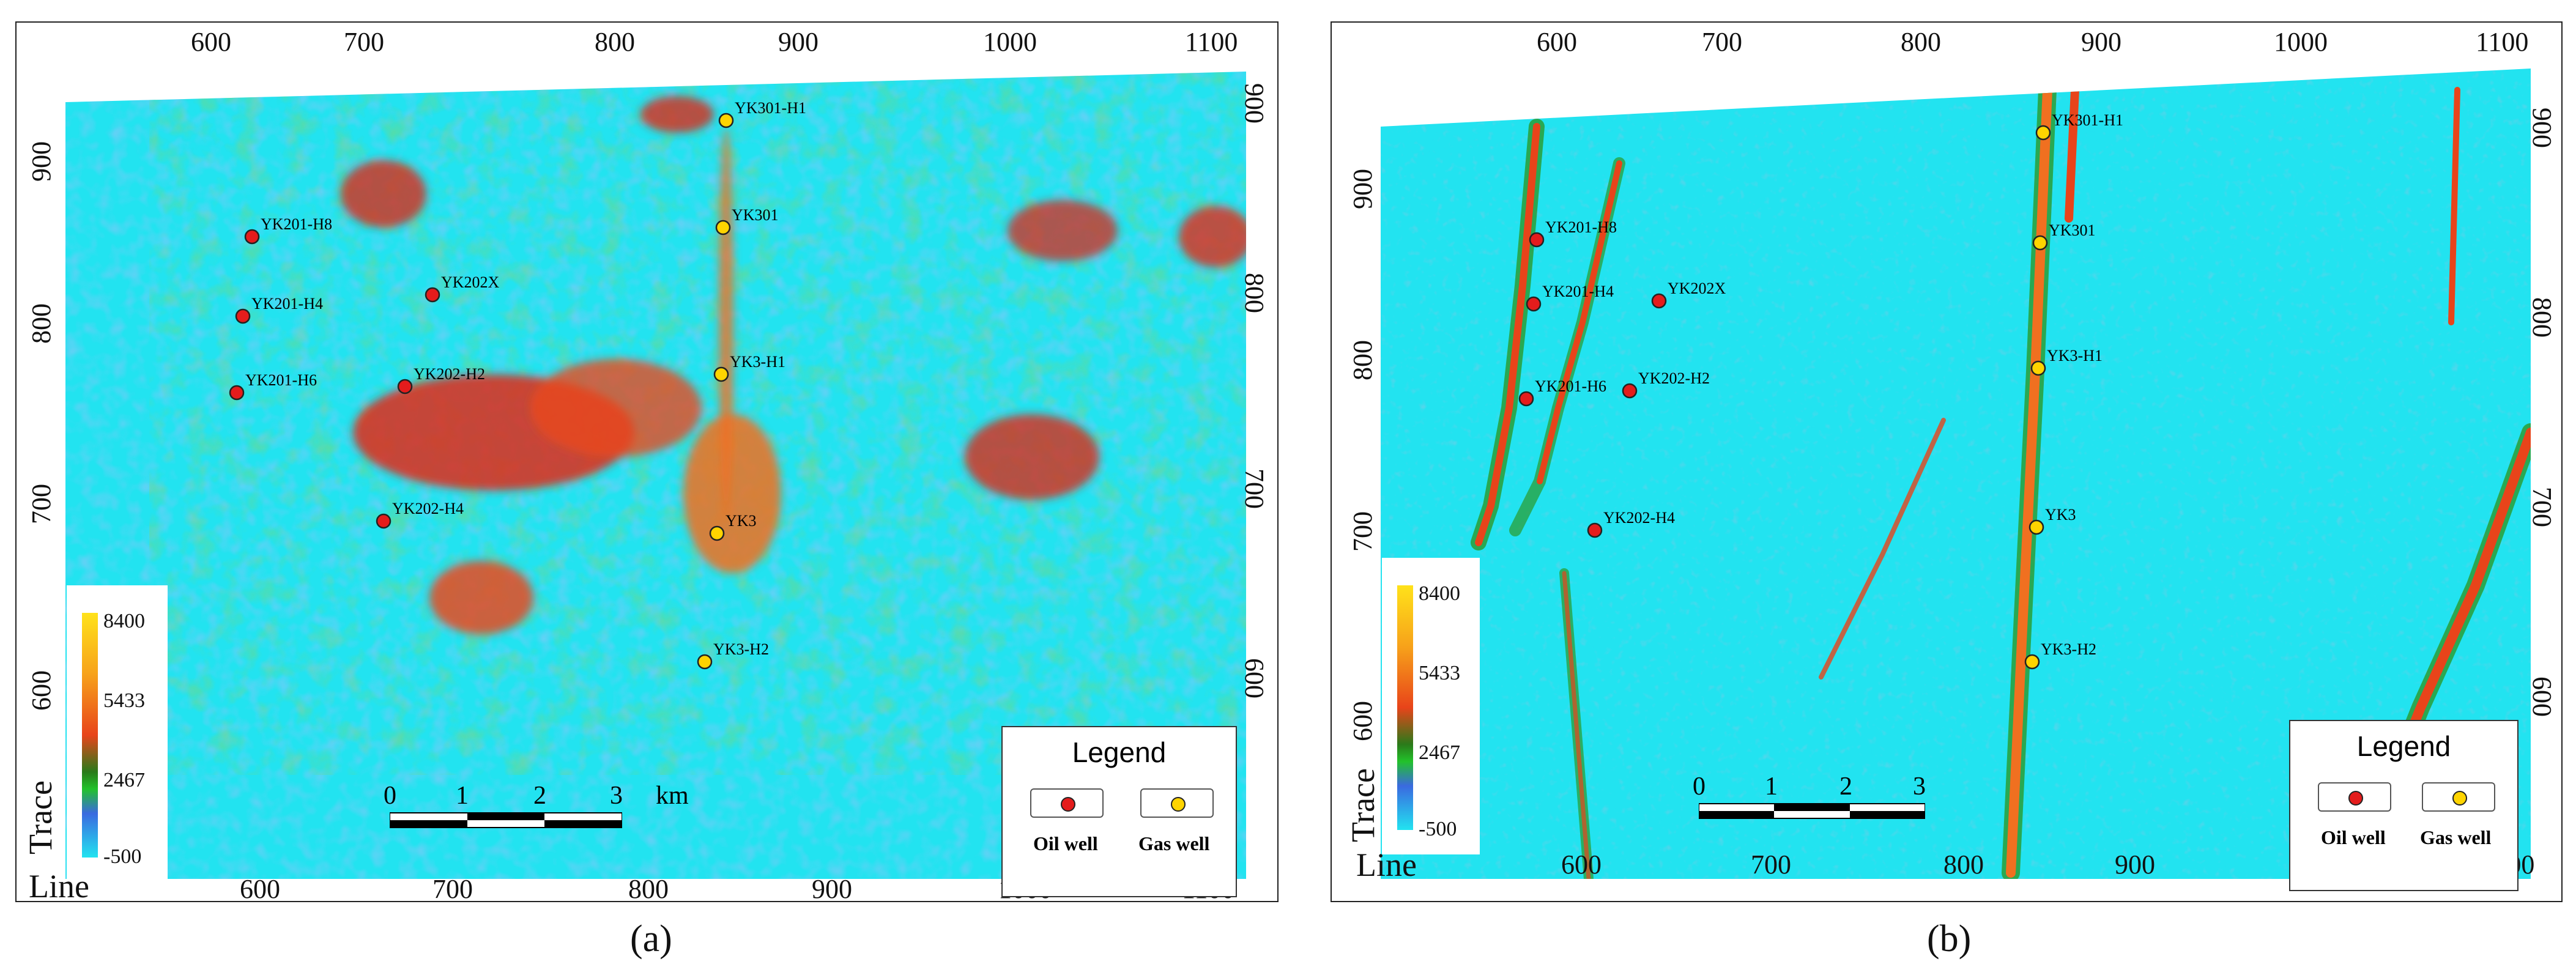  What do you see at coordinates (1065, 843) in the screenshot?
I see `legend-oil-label: Oil well` at bounding box center [1065, 843].